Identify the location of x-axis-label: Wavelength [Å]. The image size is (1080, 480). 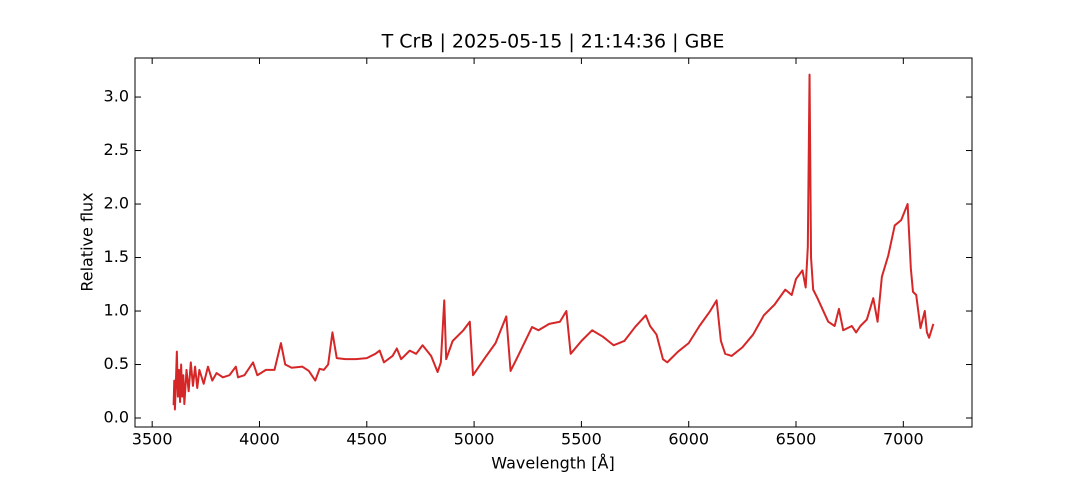
(552, 463).